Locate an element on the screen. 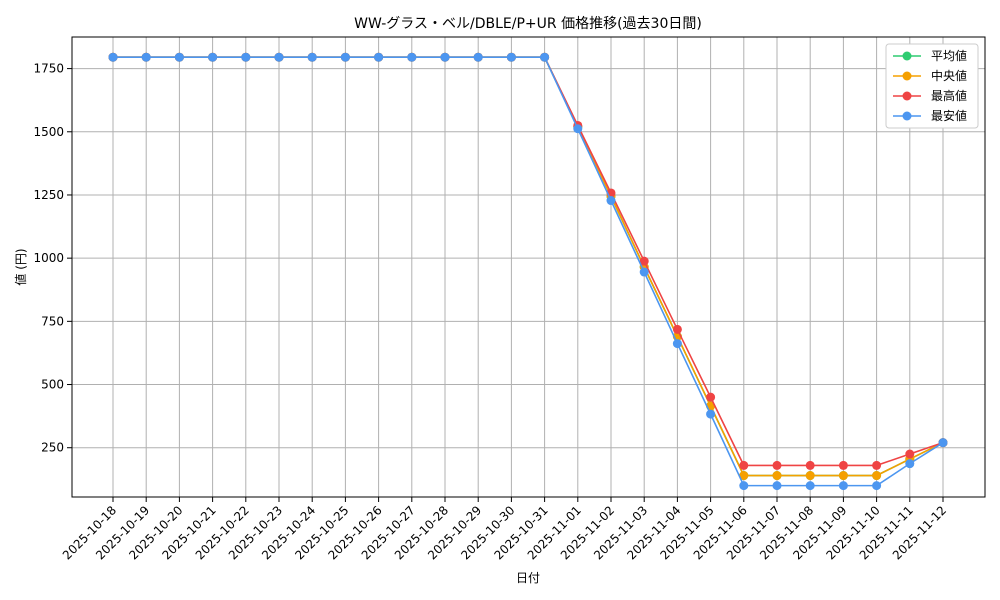 Image resolution: width=1000 pixels, height=600 pixels. y-tick-label: 250 is located at coordinates (52, 448).